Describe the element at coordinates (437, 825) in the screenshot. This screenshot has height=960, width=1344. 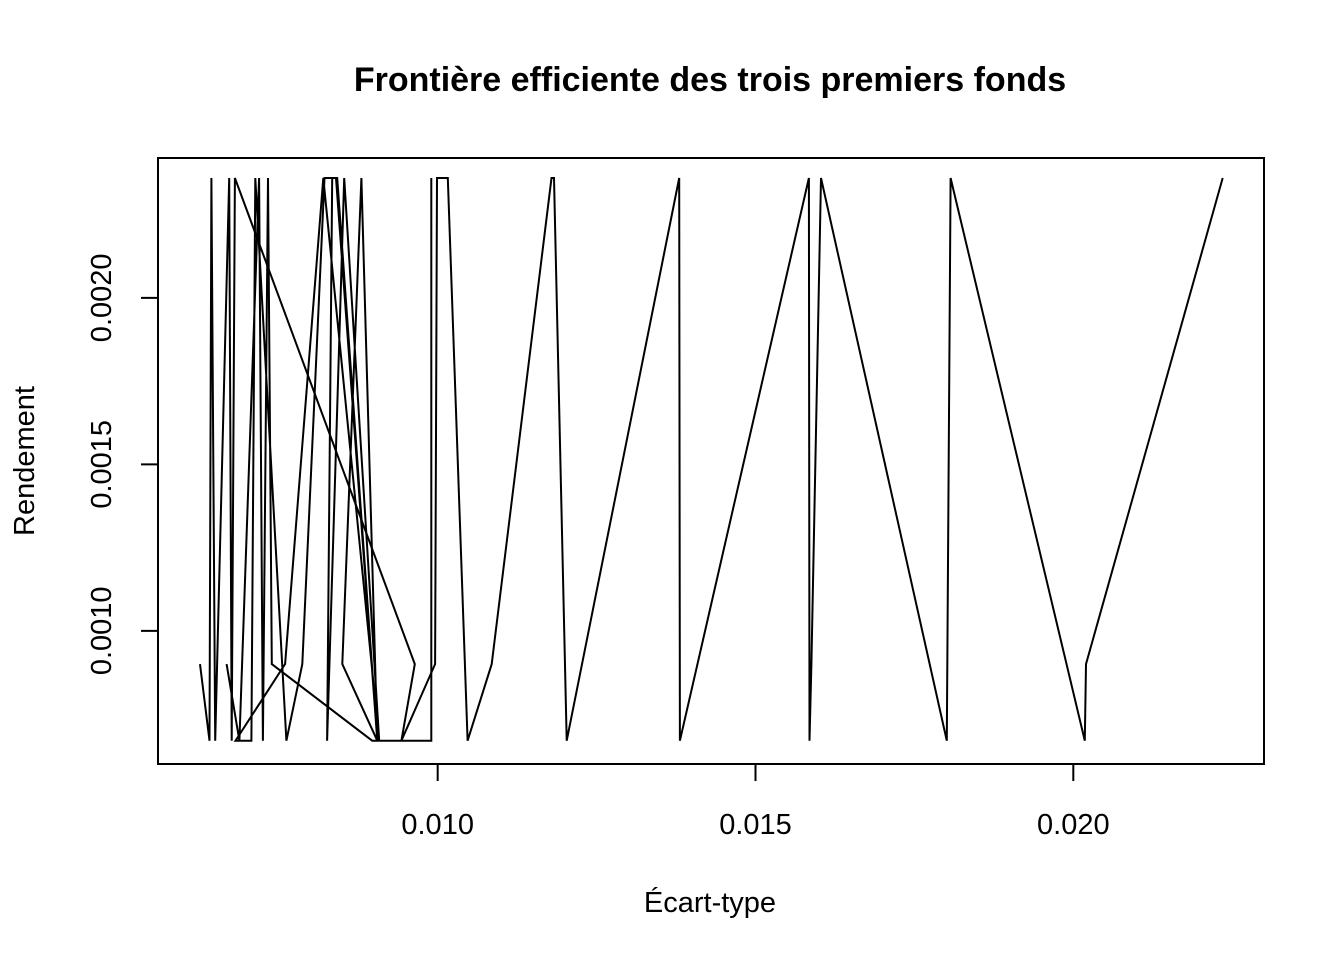
I see `x-tick-label: 0.010` at that location.